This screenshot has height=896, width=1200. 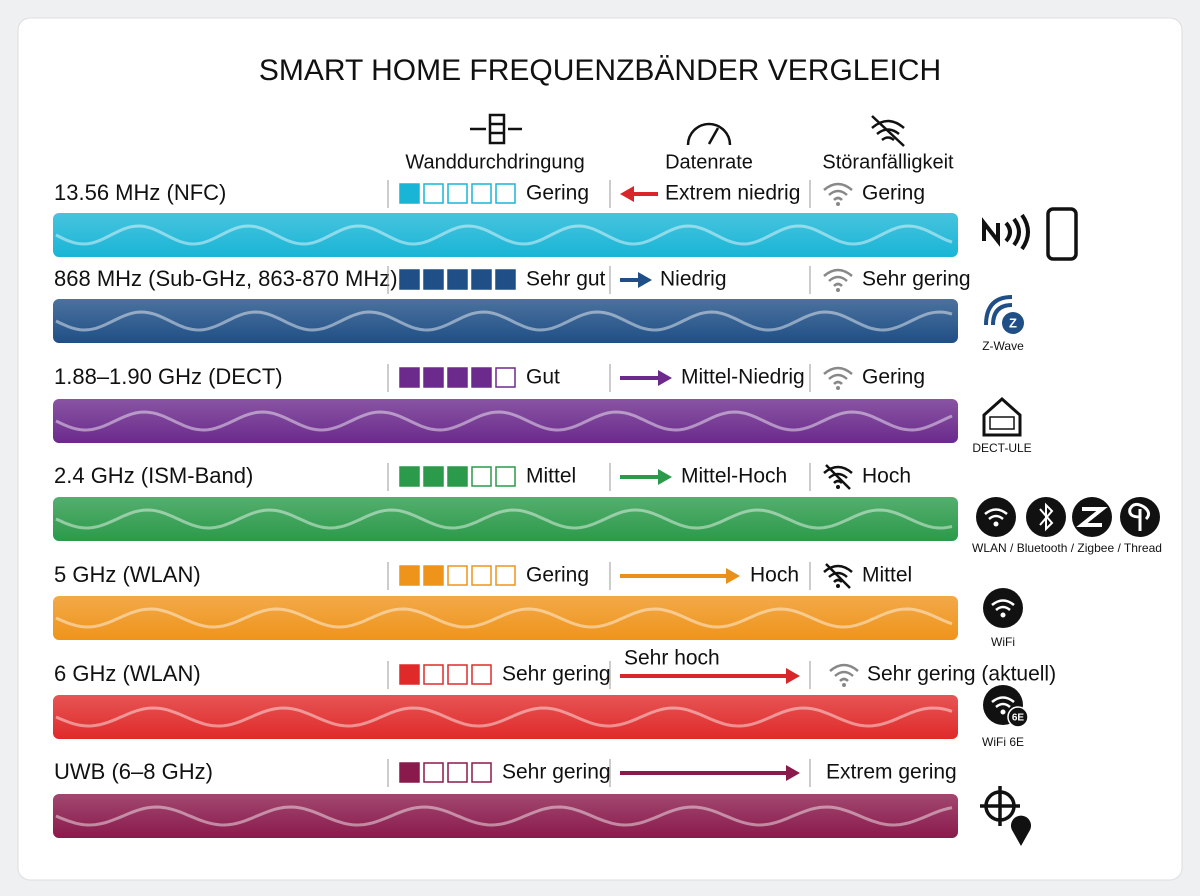 I want to click on interference-text: Mittel, so click(x=887, y=575).